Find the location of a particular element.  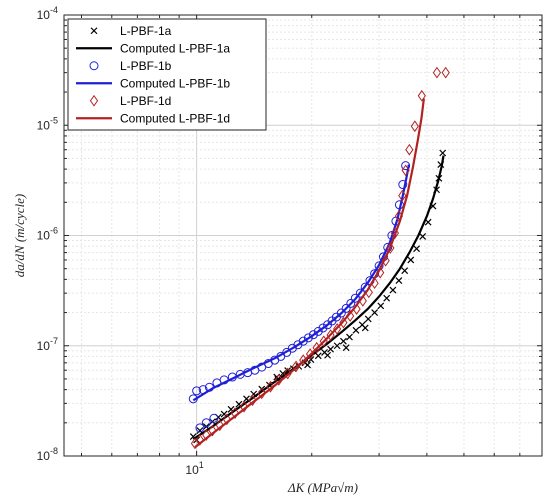

y-axis-label: da/dN (m/cycle) is located at coordinates (19, 235).